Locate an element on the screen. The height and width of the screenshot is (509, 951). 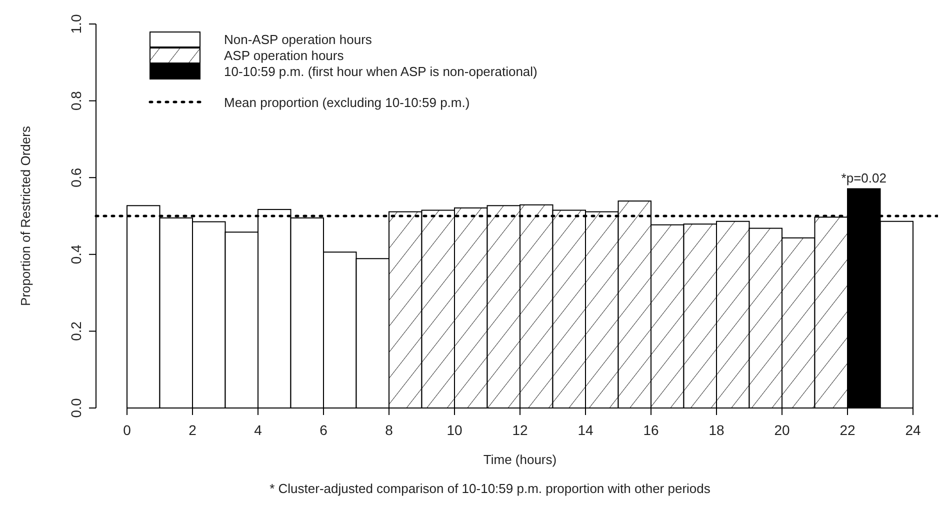
x-tick-label: 16 is located at coordinates (651, 430).